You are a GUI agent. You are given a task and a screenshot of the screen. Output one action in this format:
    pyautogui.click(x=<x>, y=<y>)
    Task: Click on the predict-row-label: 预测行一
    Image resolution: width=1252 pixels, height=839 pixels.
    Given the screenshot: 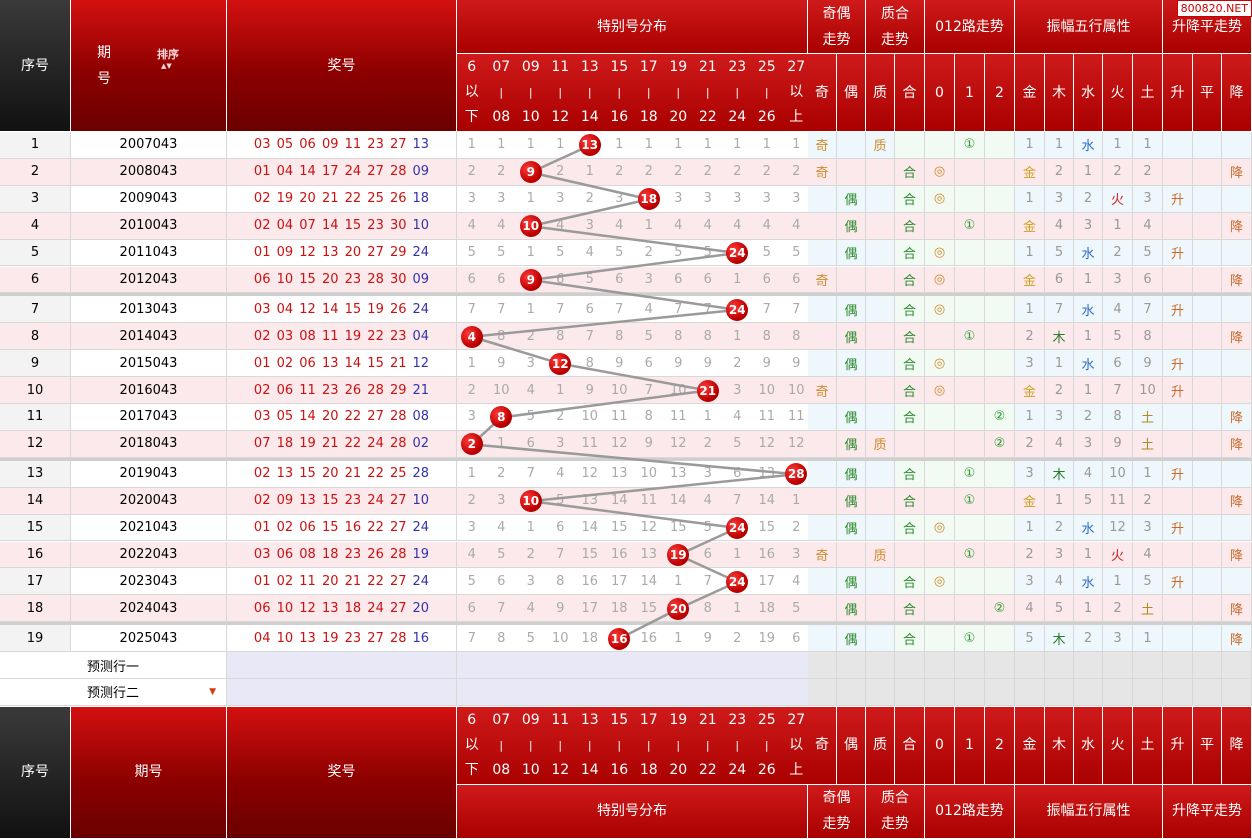 What is the action you would take?
    pyautogui.click(x=113, y=665)
    